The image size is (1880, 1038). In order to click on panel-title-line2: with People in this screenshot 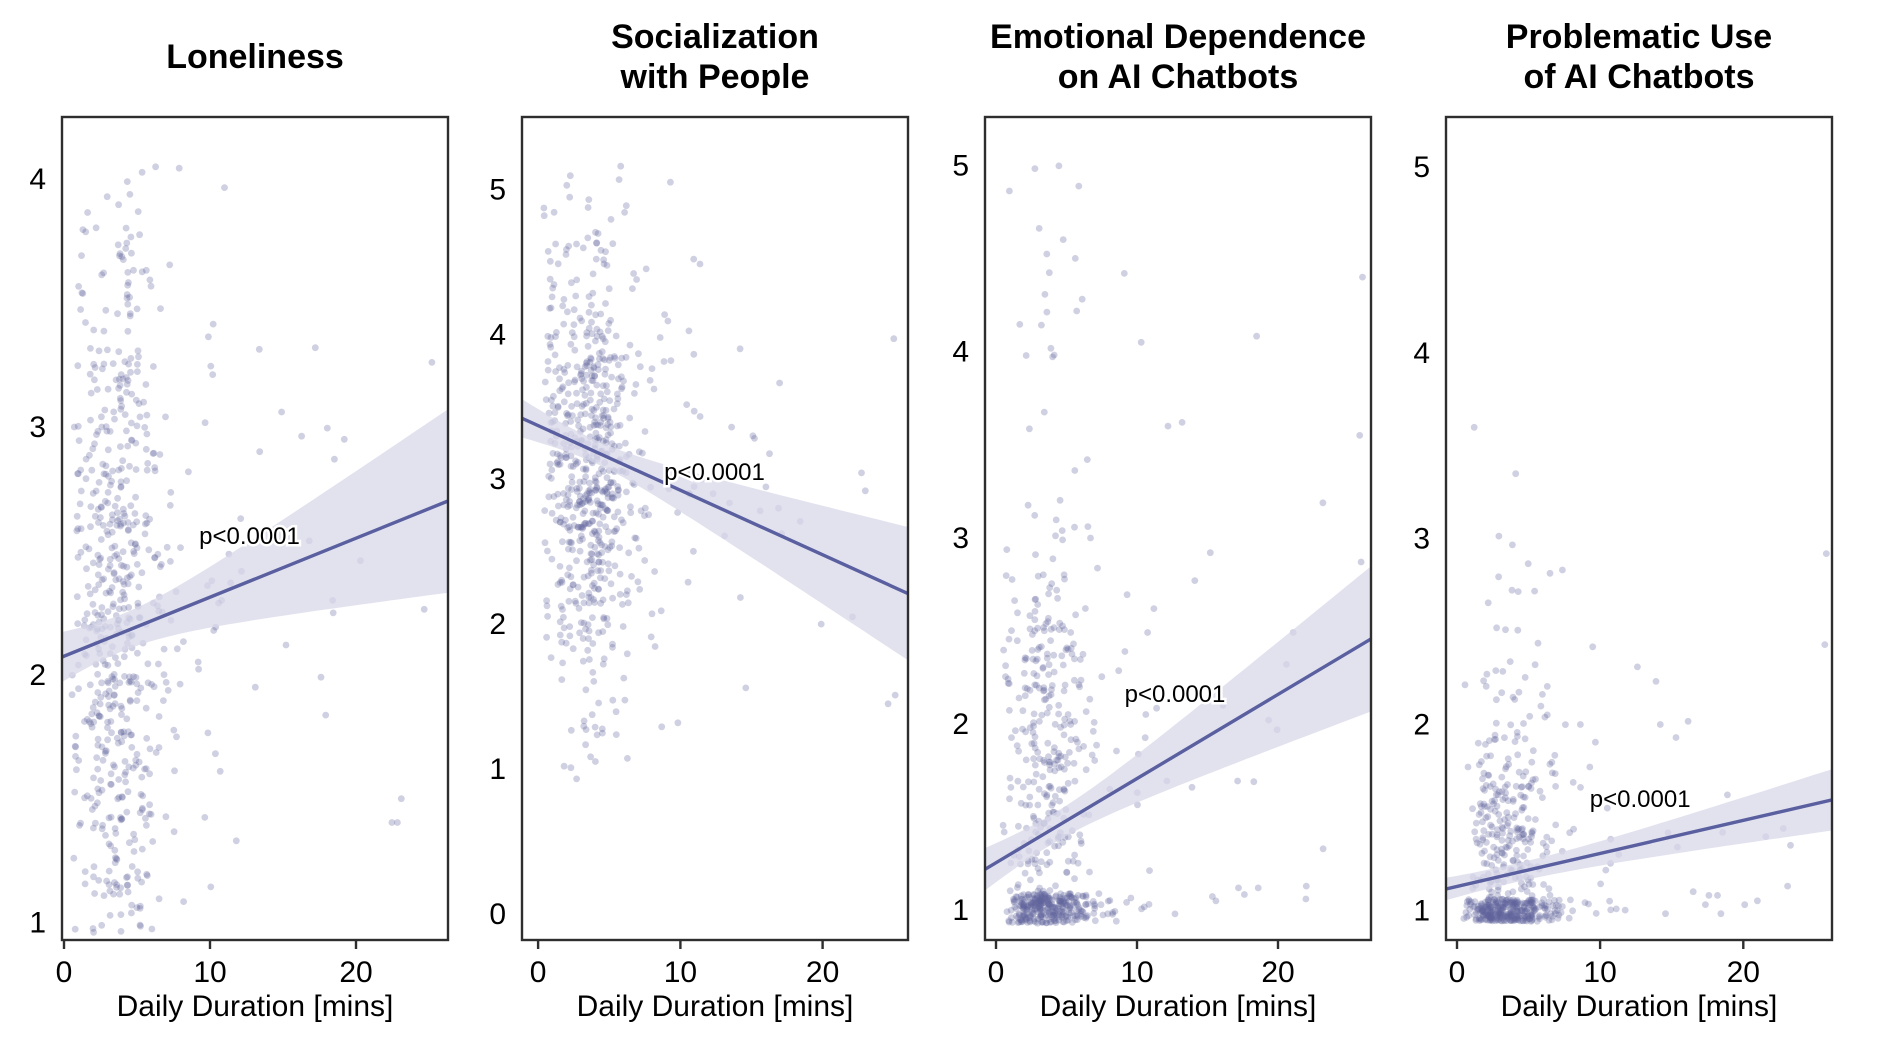, I will do `click(715, 77)`.